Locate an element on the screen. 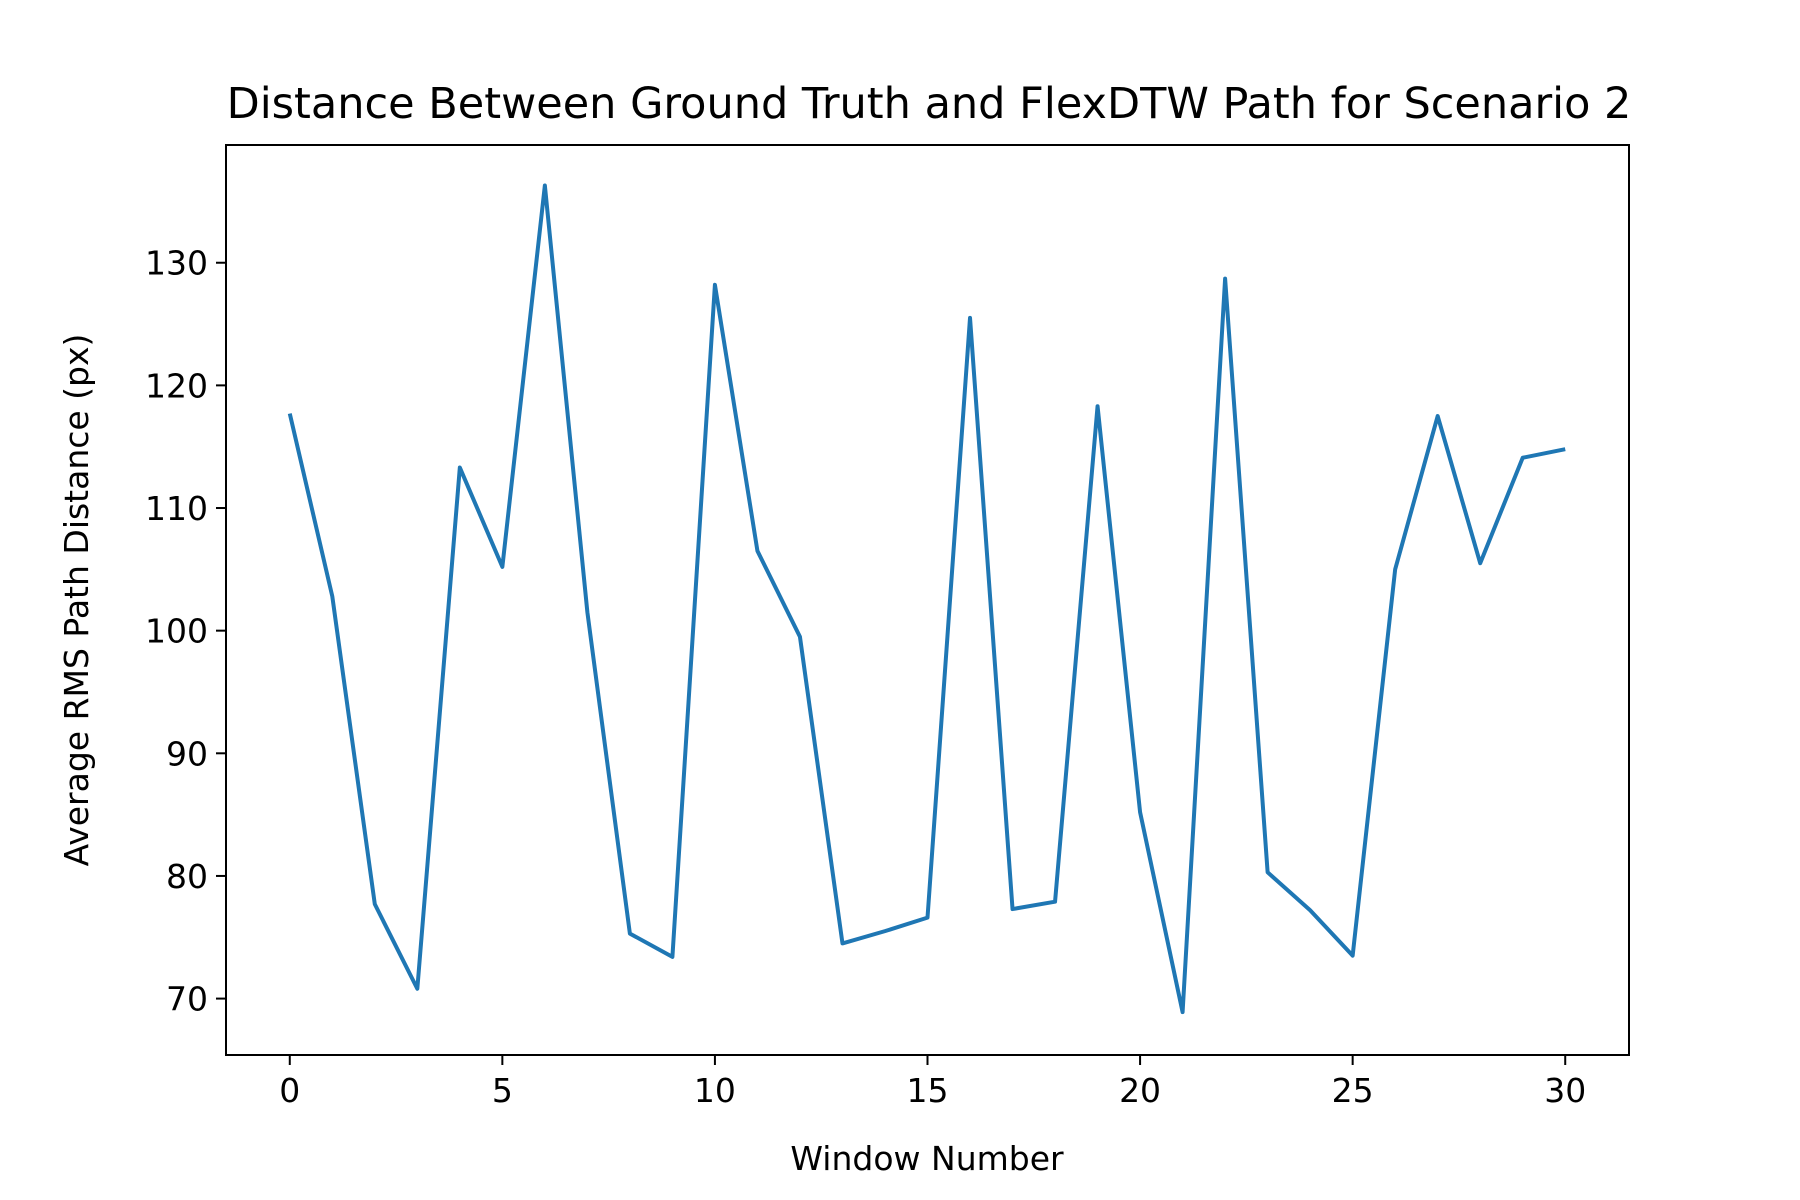 Image resolution: width=1800 pixels, height=1200 pixels. x-tick-label: 15 is located at coordinates (928, 1090).